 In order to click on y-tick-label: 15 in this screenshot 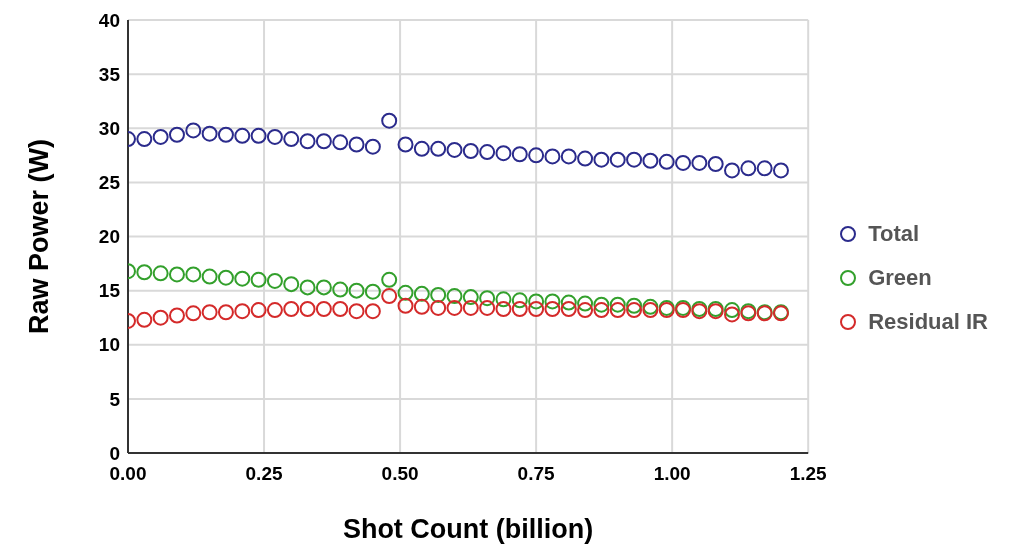, I will do `click(109, 291)`.